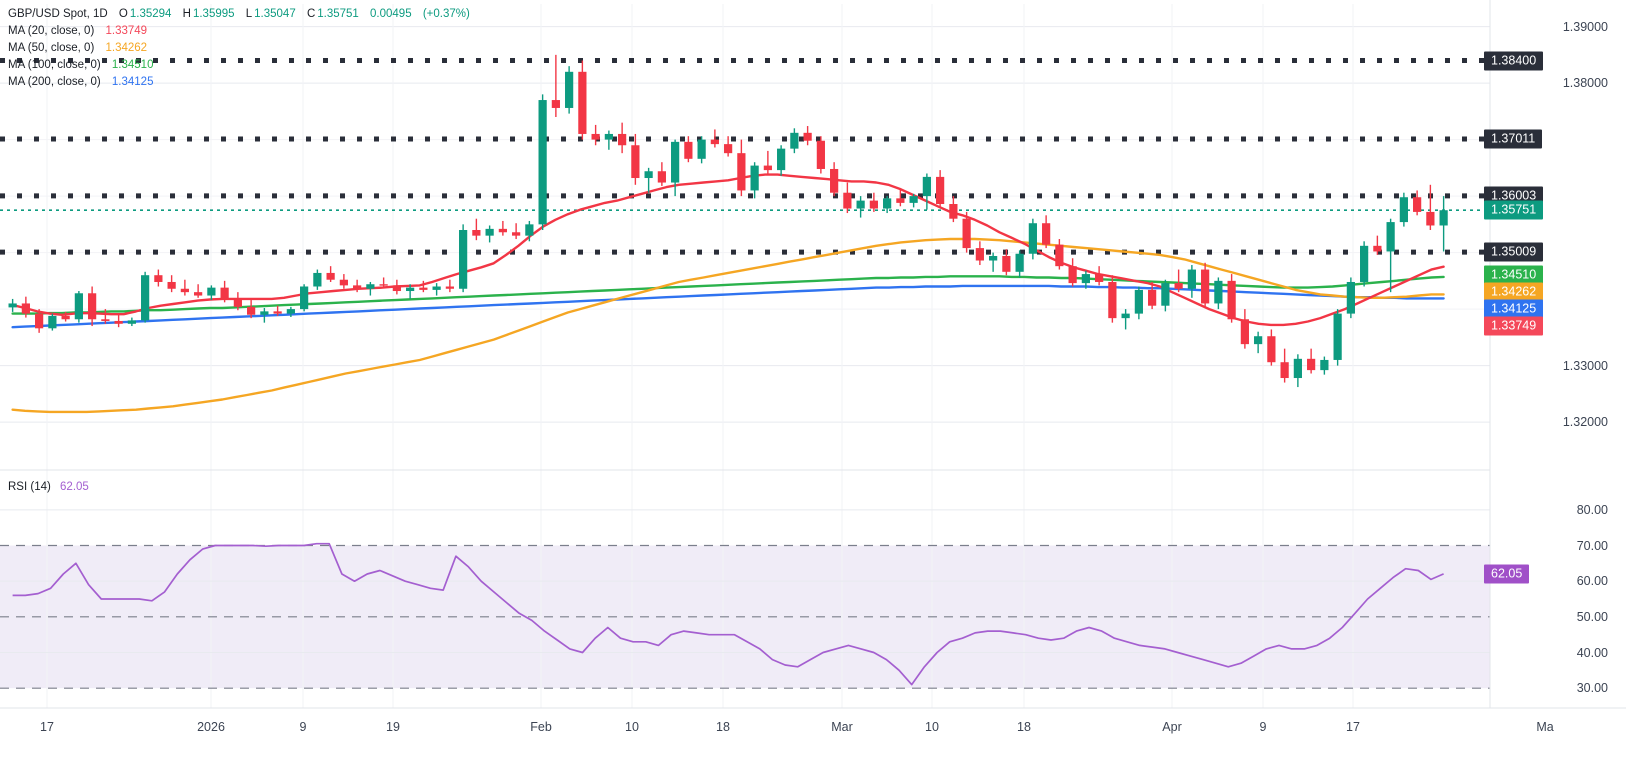 The width and height of the screenshot is (1626, 761). Describe the element at coordinates (541, 727) in the screenshot. I see `time-tick: Feb` at that location.